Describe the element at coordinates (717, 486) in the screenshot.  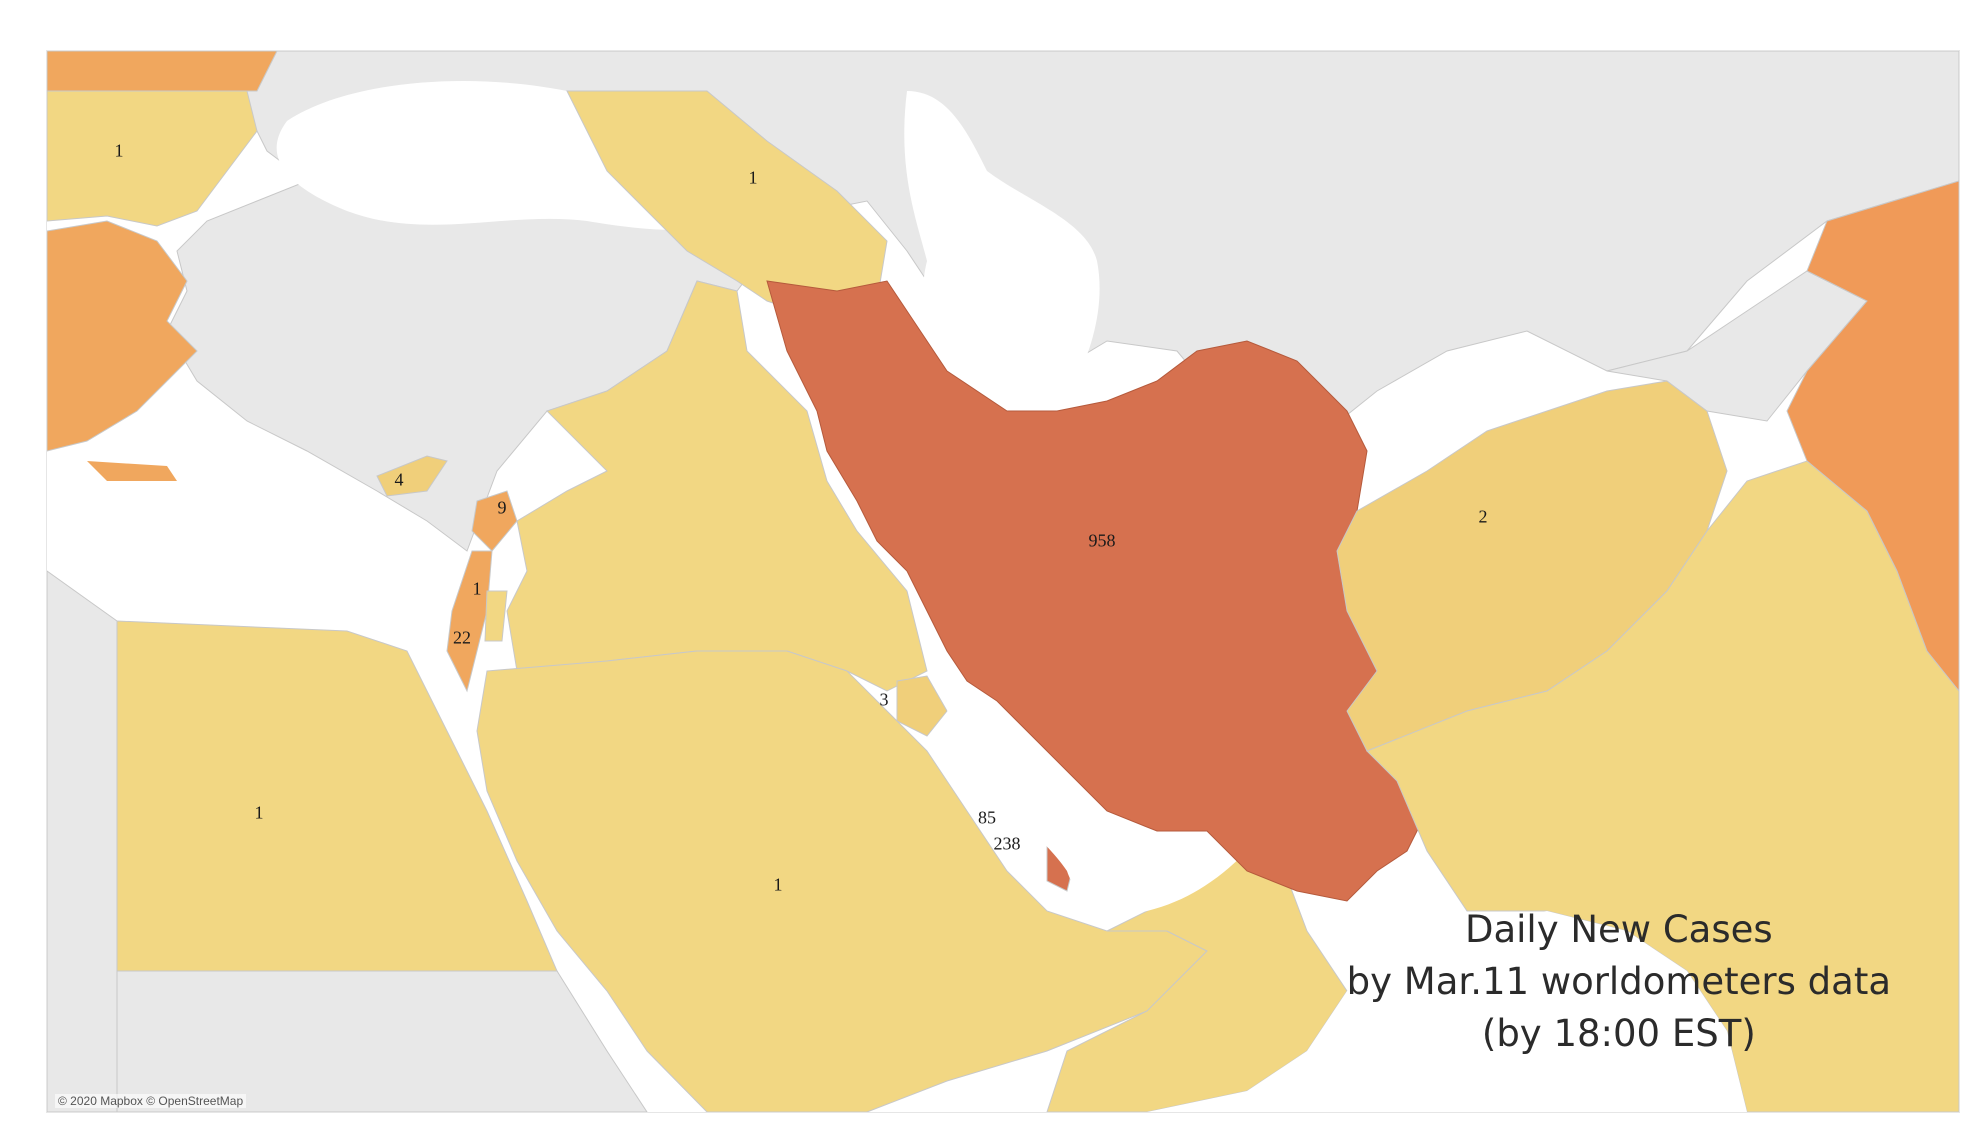
I see `region-iraq` at that location.